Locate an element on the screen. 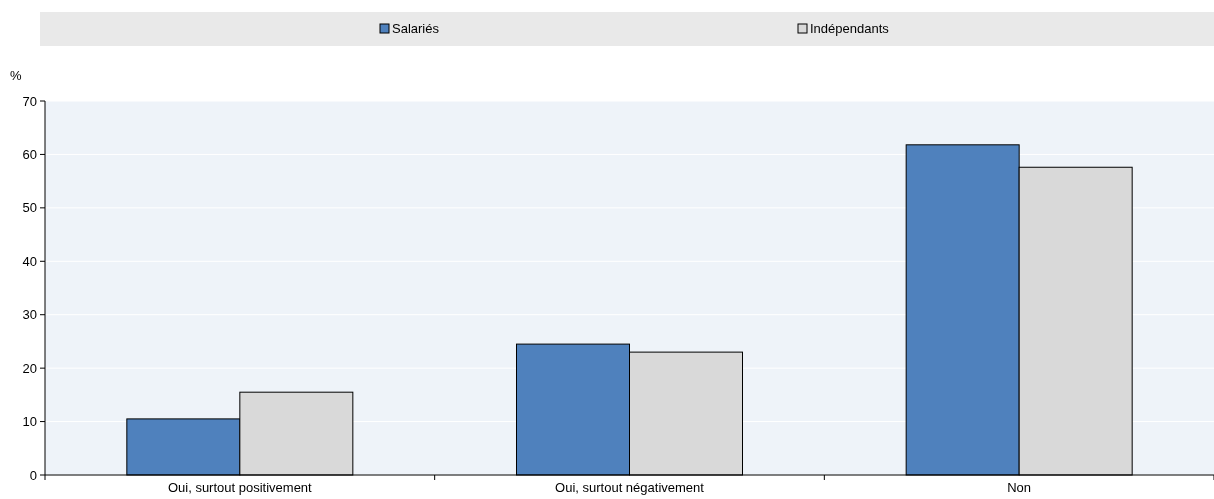 The width and height of the screenshot is (1214, 499). y-tick-label: 0 is located at coordinates (33, 475).